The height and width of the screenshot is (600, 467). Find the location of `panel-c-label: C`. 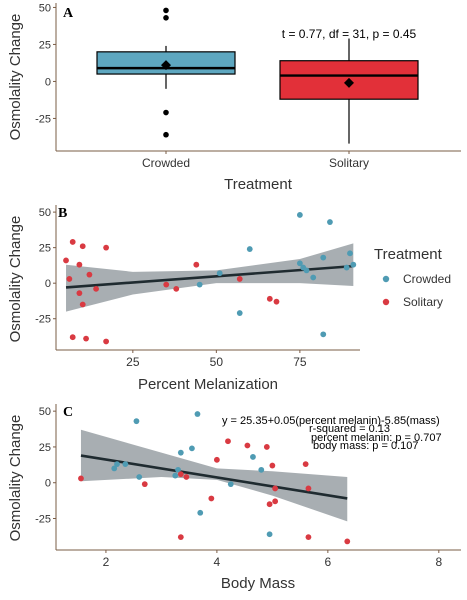

panel-c-label: C is located at coordinates (68, 412).